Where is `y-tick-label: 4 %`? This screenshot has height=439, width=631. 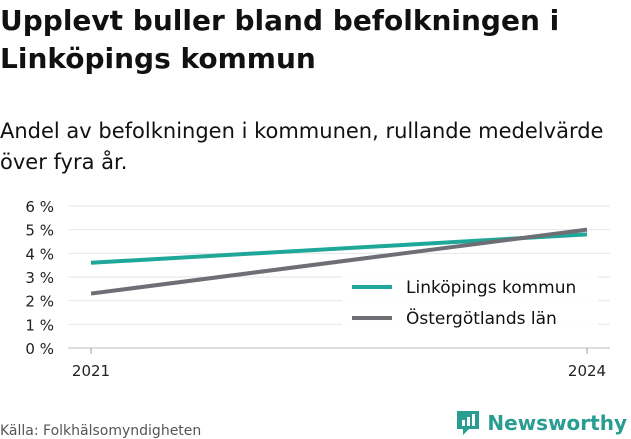
y-tick-label: 4 % is located at coordinates (39, 254).